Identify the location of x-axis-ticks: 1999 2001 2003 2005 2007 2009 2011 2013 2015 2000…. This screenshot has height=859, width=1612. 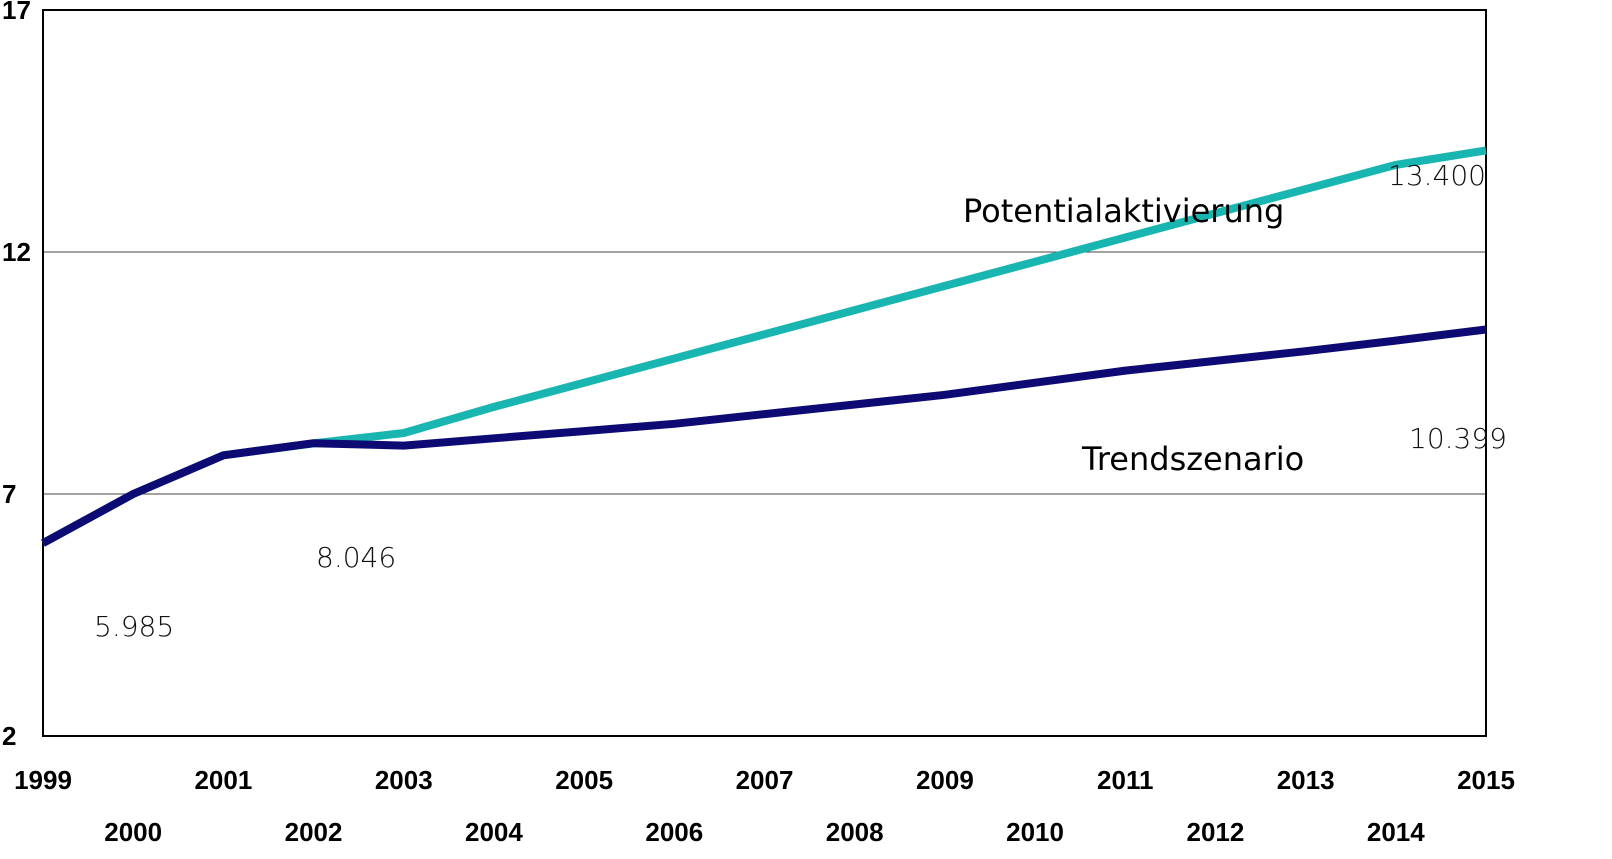
(764, 806).